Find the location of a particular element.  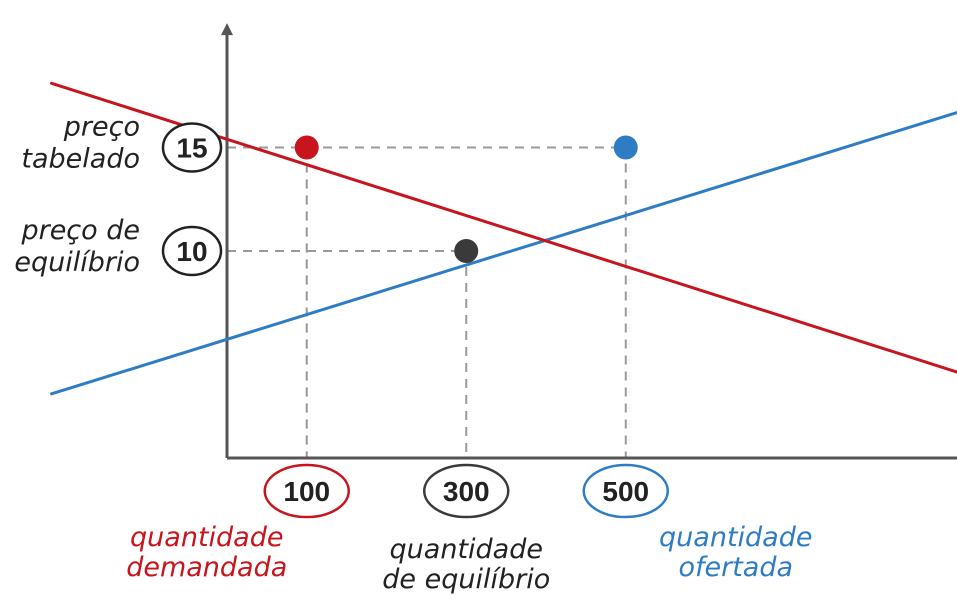

x-tick-label-500: 500 is located at coordinates (625, 491).